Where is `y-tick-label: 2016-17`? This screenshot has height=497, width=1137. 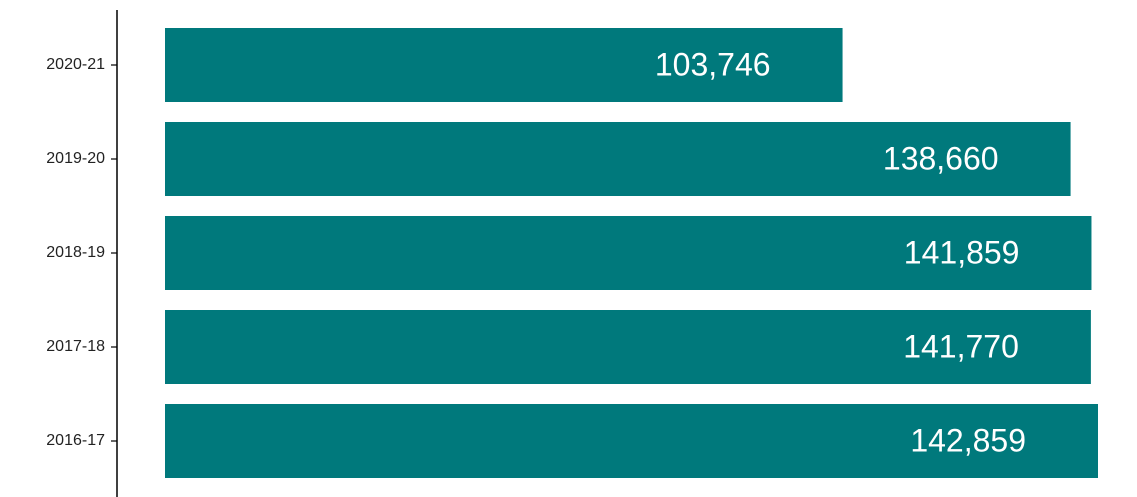 y-tick-label: 2016-17 is located at coordinates (75, 440).